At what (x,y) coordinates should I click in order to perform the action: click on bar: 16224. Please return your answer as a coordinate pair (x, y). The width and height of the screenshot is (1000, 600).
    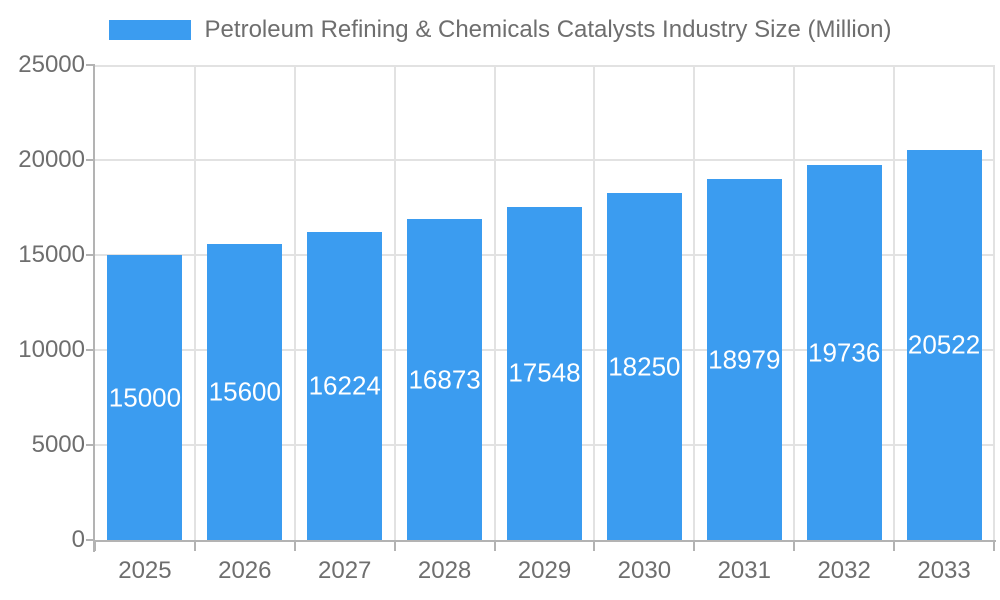
    Looking at the image, I should click on (345, 385).